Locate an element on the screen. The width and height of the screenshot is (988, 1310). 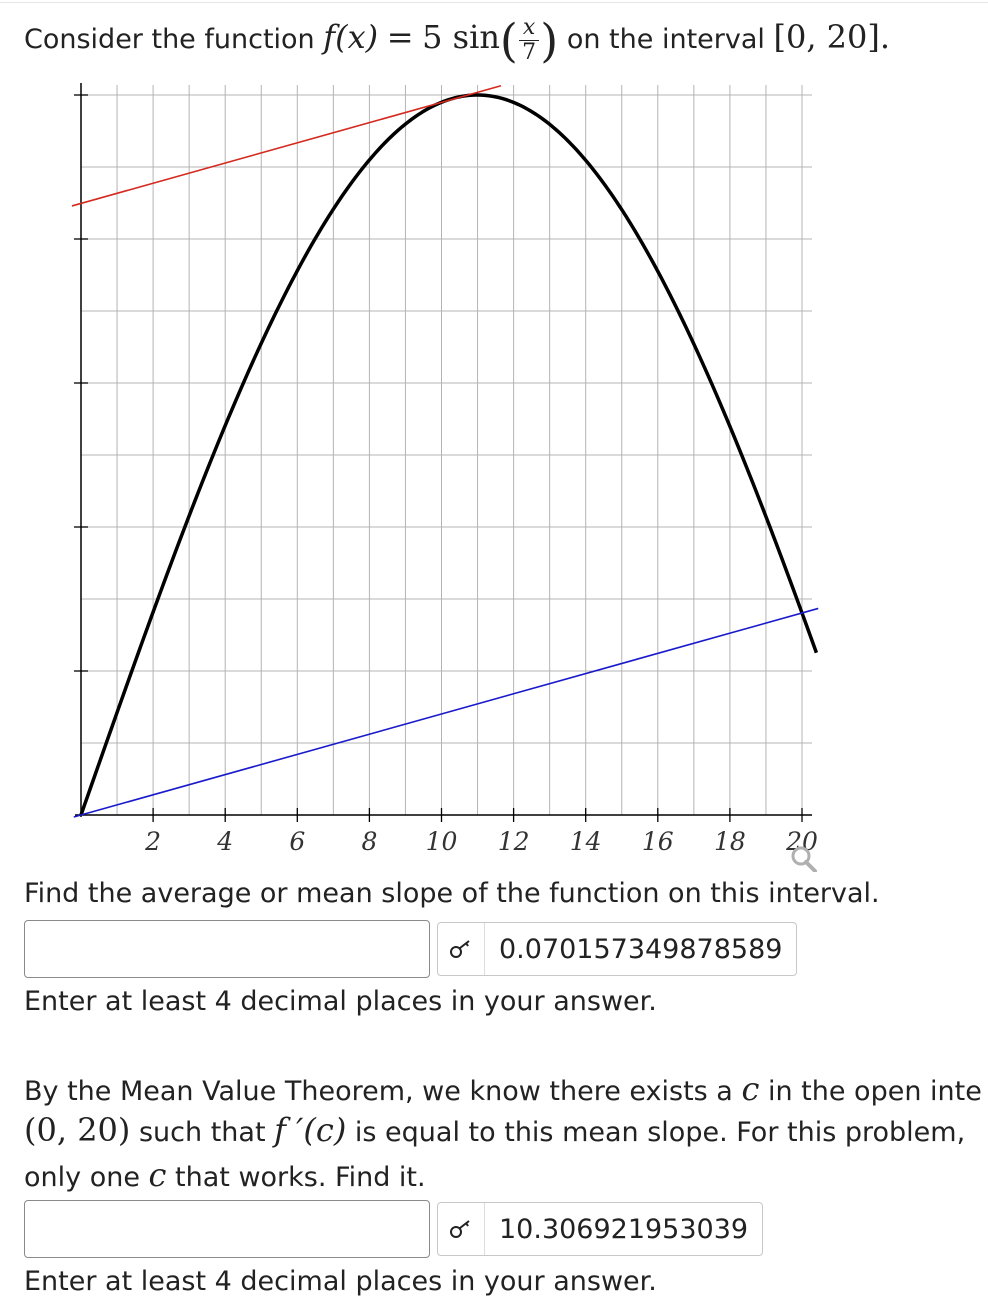
statement-lead: Consider the function is located at coordinates (169, 39).